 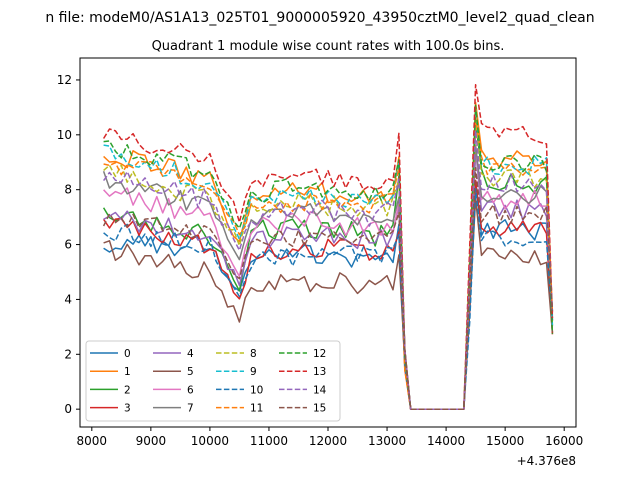 I want to click on x-tick-label: 10000, so click(x=210, y=441).